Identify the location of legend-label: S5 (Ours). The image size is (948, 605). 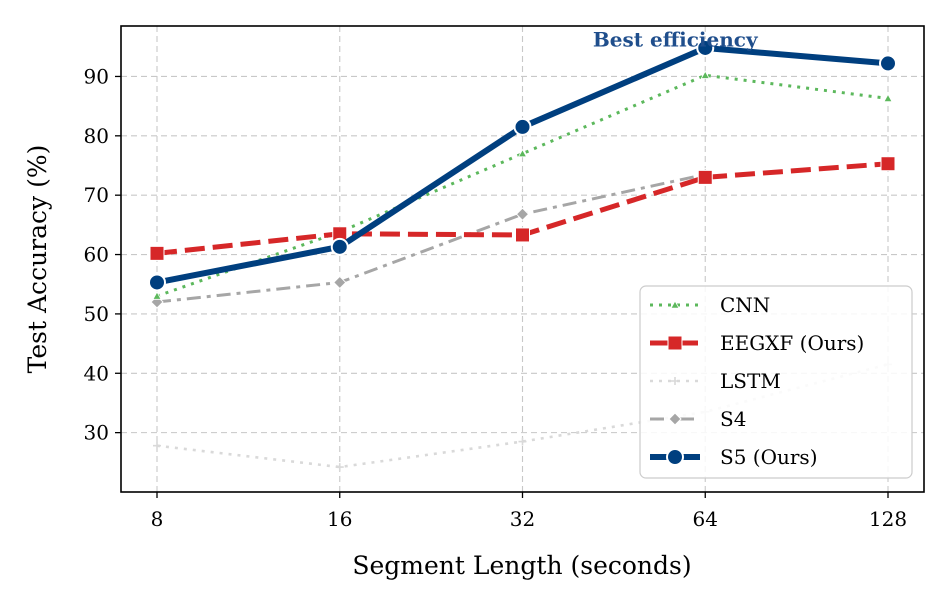
(769, 457).